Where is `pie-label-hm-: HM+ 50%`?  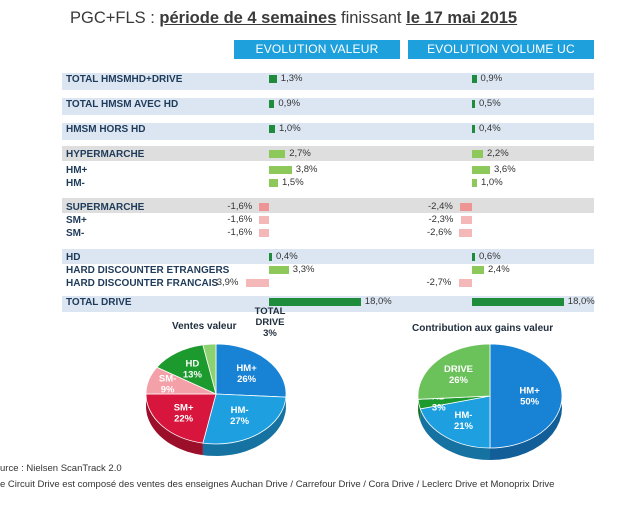
pie-label-hm-: HM+ 50% is located at coordinates (529, 397).